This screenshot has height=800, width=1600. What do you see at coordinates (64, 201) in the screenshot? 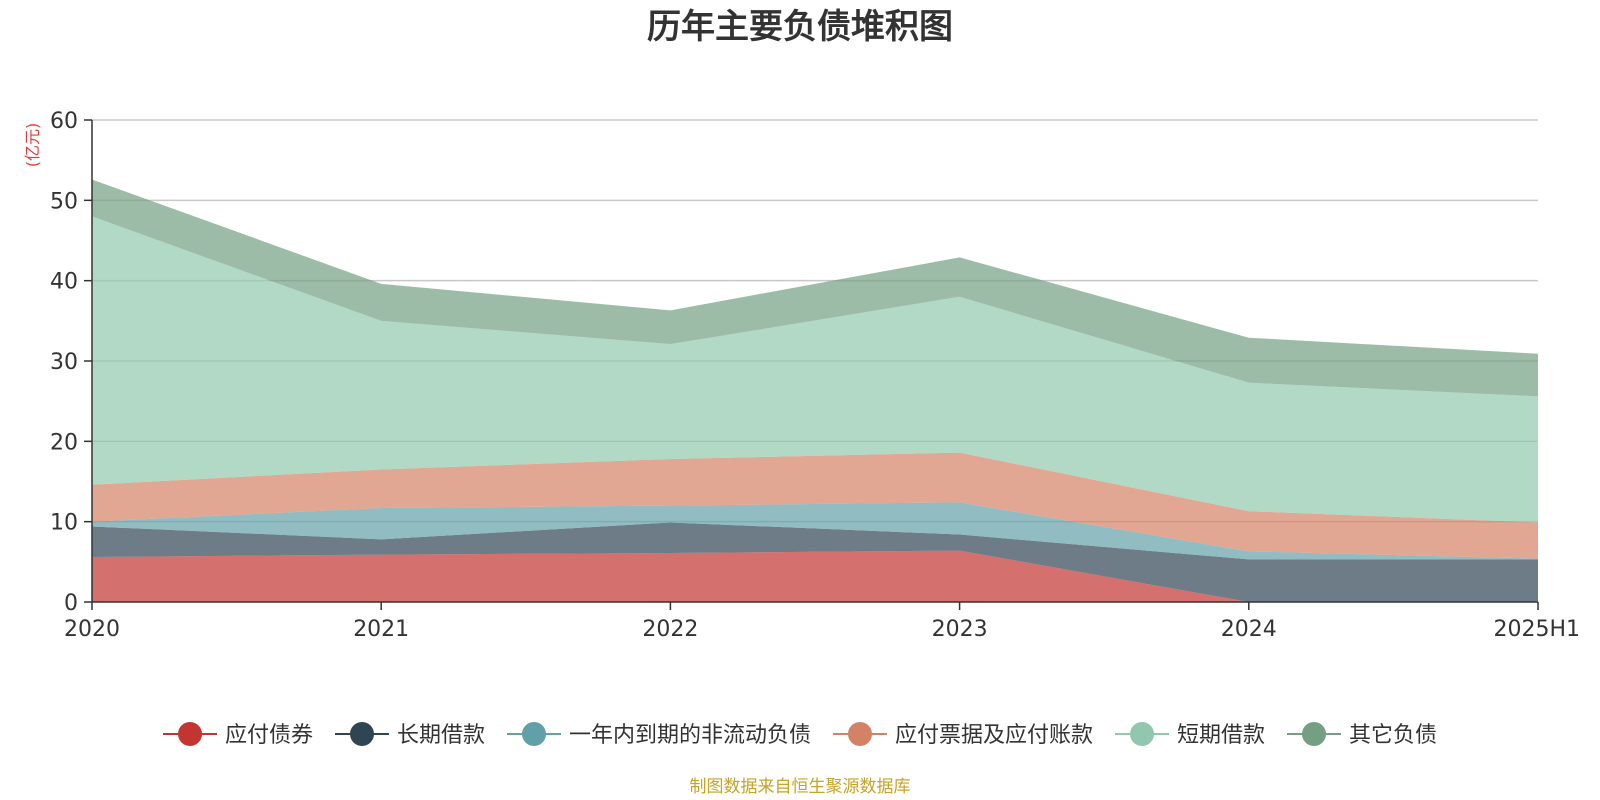
I see `y-tick-label: 50` at bounding box center [64, 201].